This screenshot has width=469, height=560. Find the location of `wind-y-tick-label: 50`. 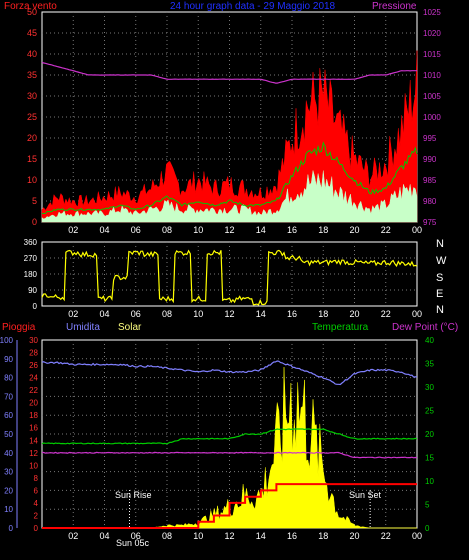

wind-y-tick-label: 50 is located at coordinates (32, 12).